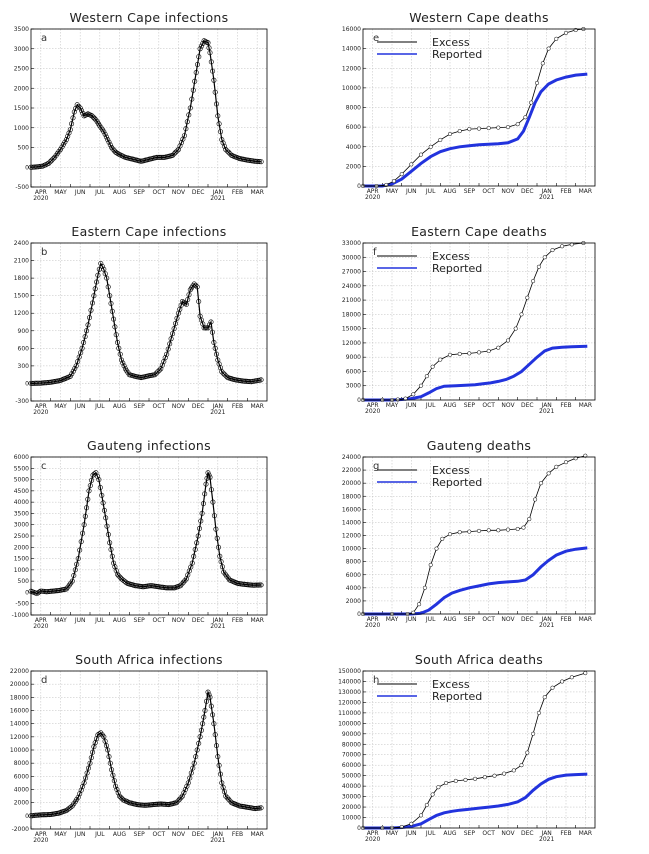  Describe the element at coordinates (546, 833) in the screenshot. I see `x-tick-label: JAN` at that location.